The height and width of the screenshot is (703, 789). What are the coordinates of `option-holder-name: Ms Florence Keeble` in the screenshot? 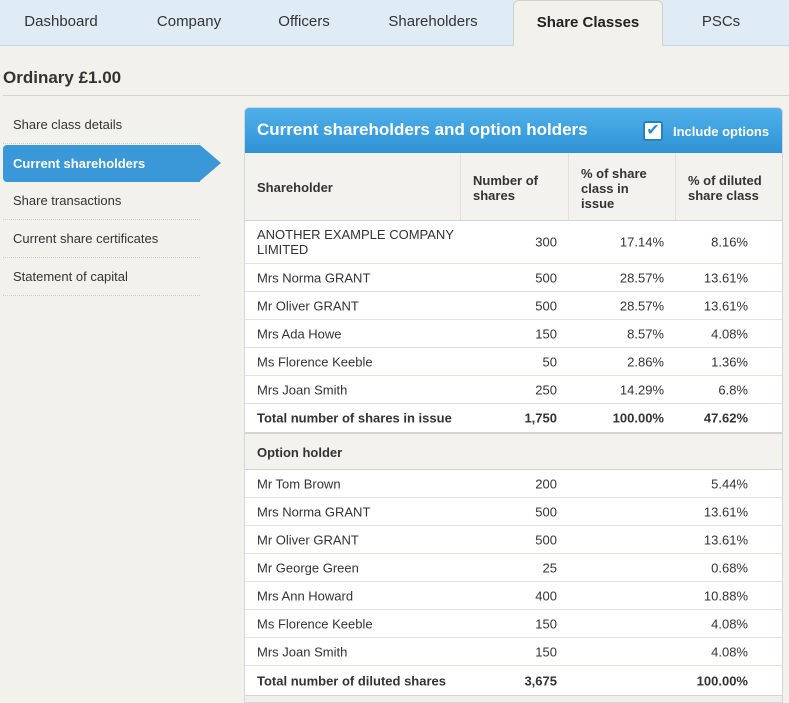 It's located at (315, 623).